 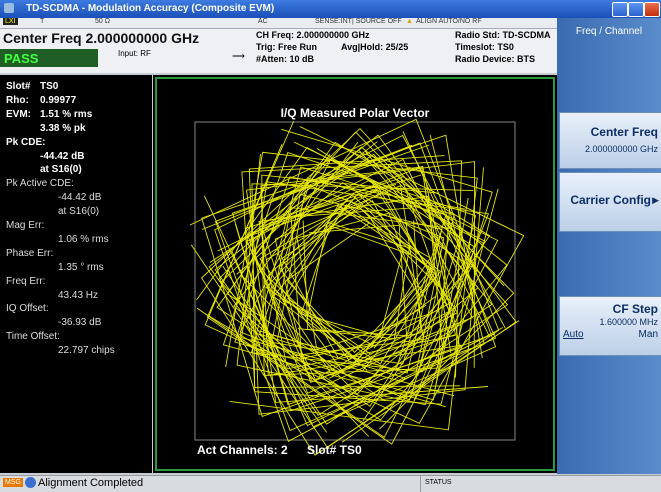 What do you see at coordinates (78, 295) in the screenshot?
I see `result-value: 43.43 Hz` at bounding box center [78, 295].